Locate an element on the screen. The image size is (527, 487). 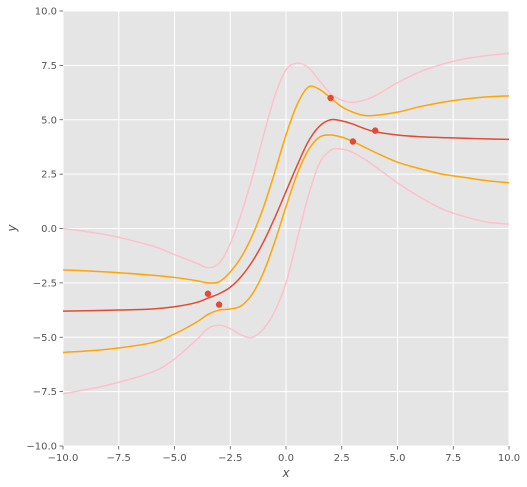
y-tick-label-6: 5.0 is located at coordinates (49, 120).